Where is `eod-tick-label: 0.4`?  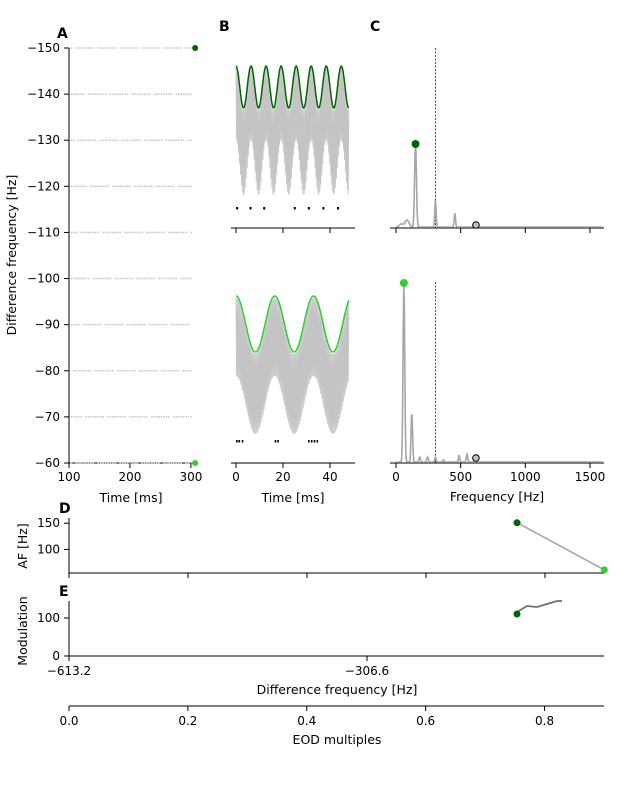 eod-tick-label: 0.4 is located at coordinates (306, 721).